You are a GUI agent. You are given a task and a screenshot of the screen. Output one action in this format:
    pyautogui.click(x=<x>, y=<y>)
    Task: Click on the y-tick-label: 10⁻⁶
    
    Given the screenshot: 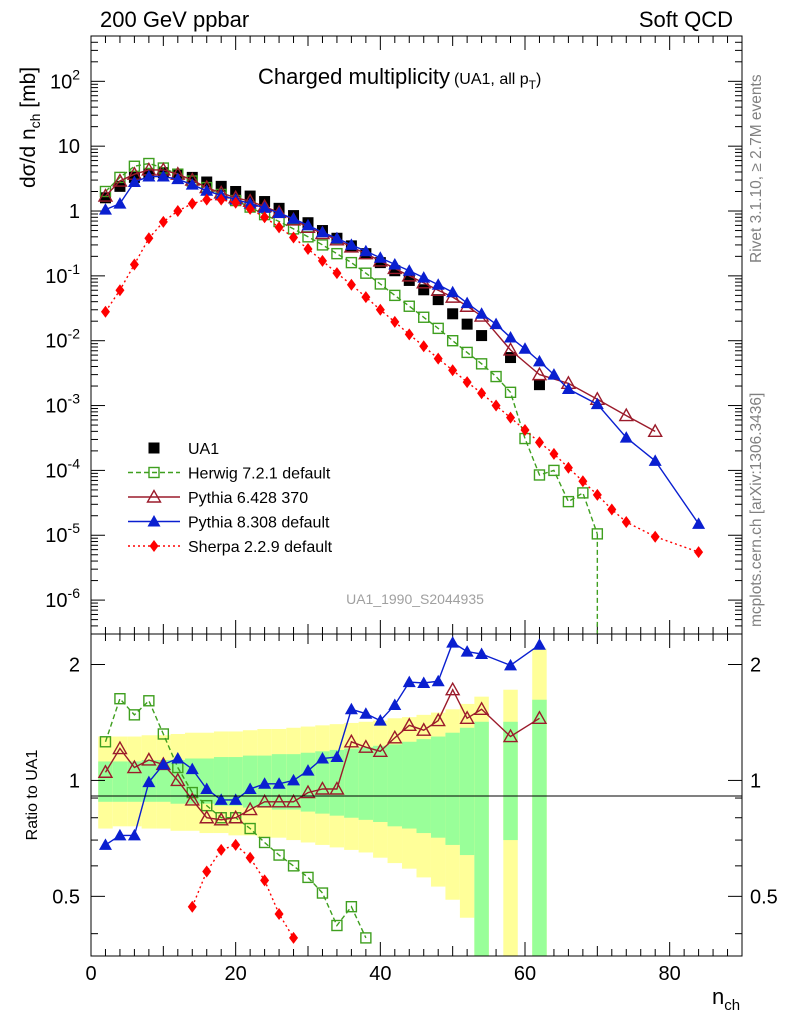 What is the action you would take?
    pyautogui.click(x=62, y=598)
    